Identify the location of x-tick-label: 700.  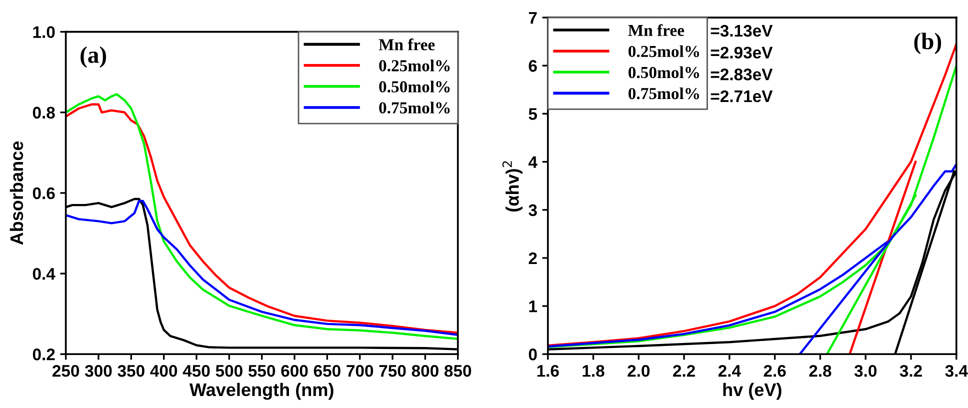
(360, 371).